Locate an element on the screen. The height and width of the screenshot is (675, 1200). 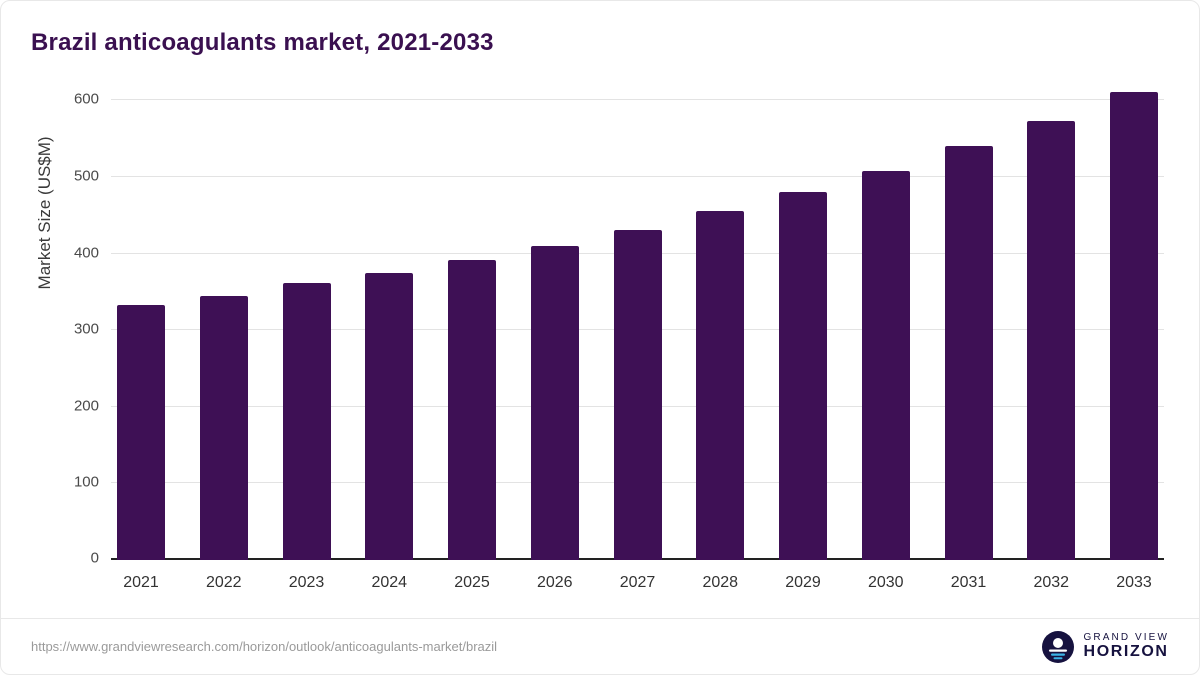
brand-text: GRAND VIEW HORIZON is located at coordinates (1126, 646).